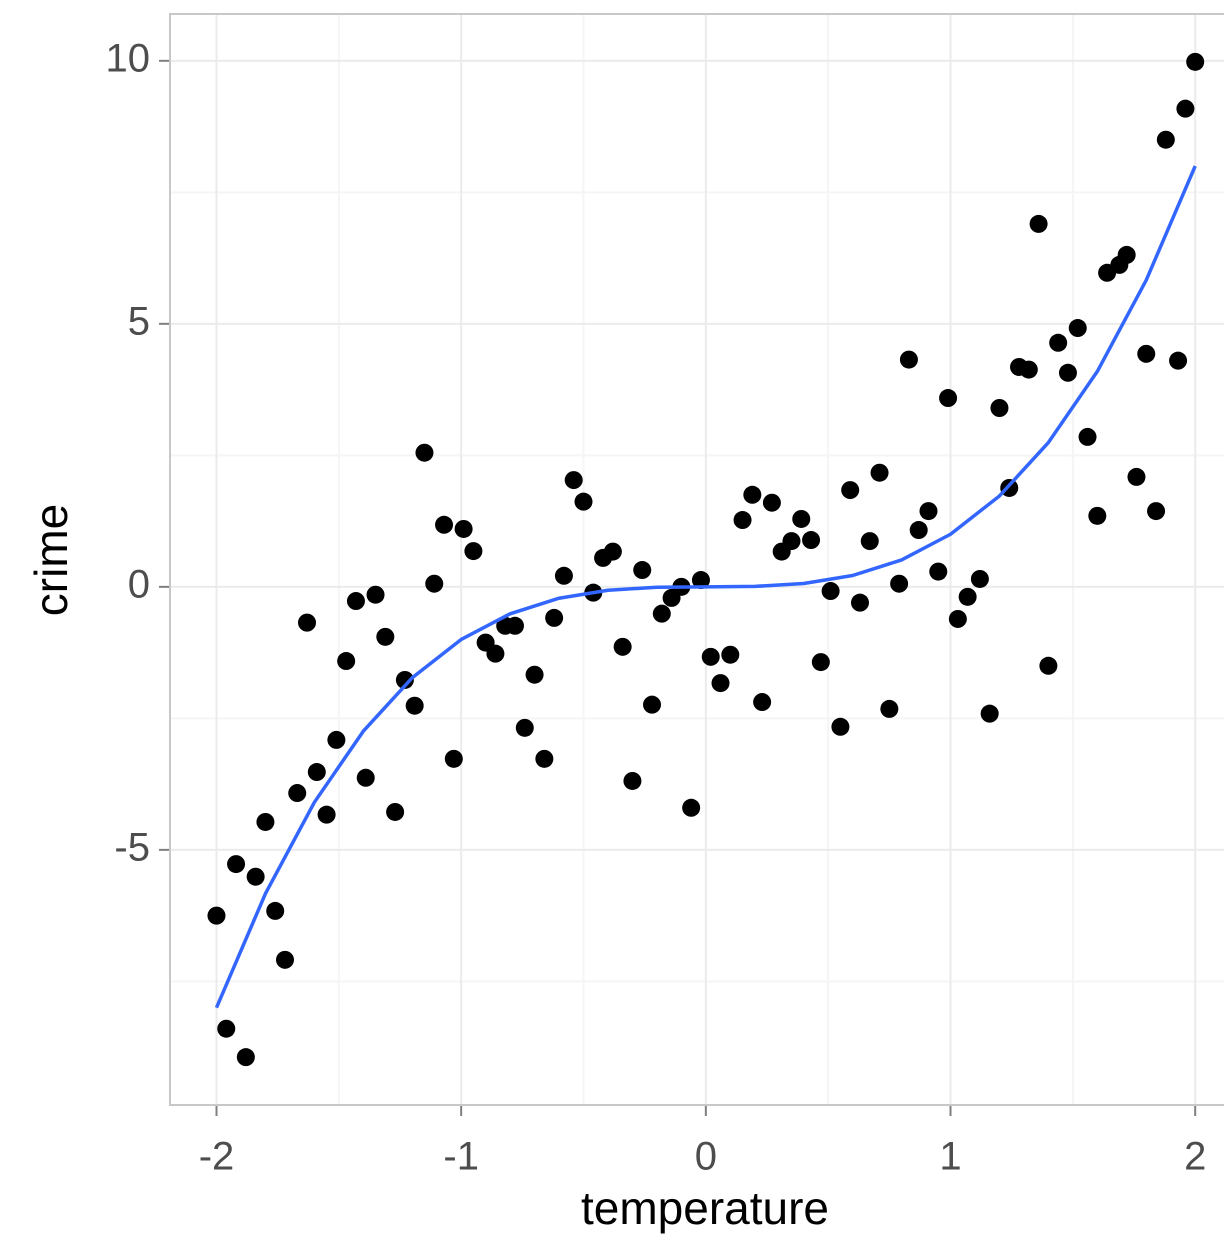 The width and height of the screenshot is (1224, 1243). What do you see at coordinates (128, 58) in the screenshot?
I see `y-tick-label: 10` at bounding box center [128, 58].